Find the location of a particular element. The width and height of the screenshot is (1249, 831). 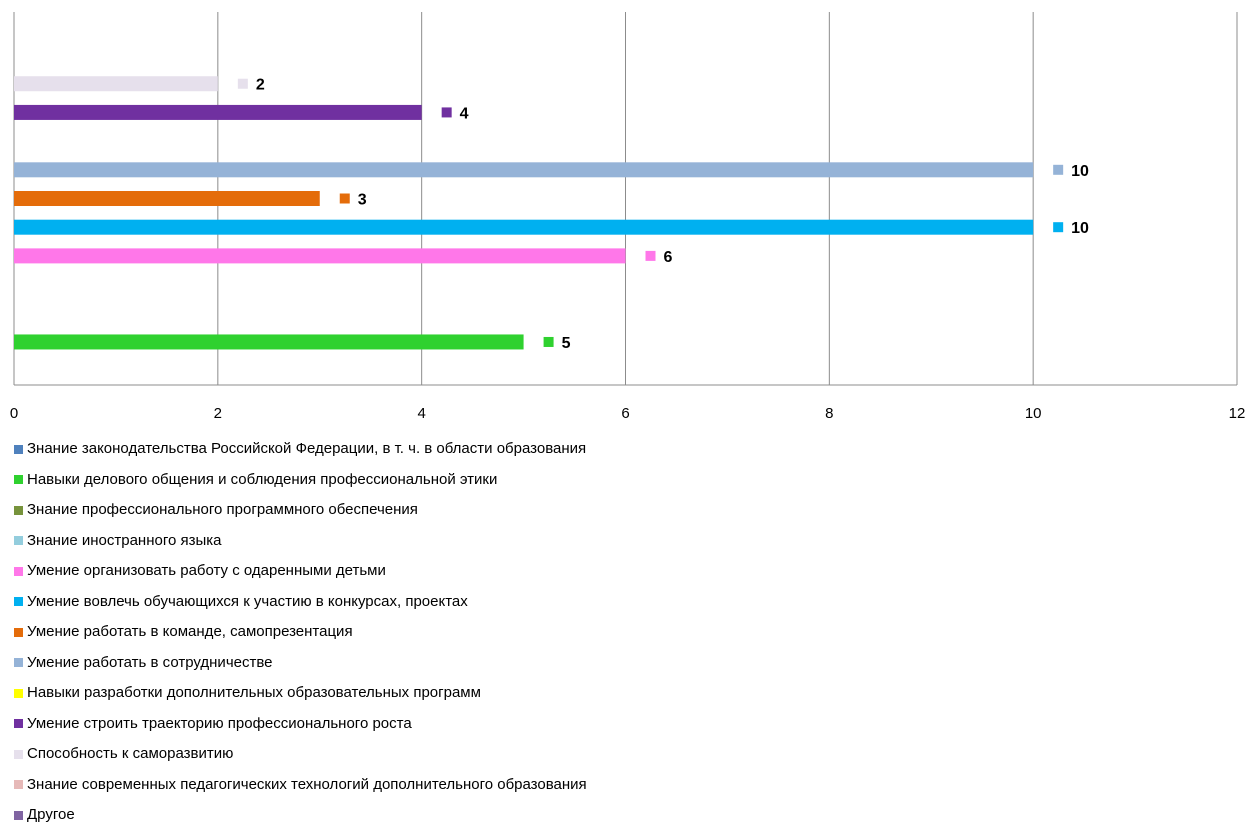

legend-item-10: Способность к саморазвитию is located at coordinates (300, 754).